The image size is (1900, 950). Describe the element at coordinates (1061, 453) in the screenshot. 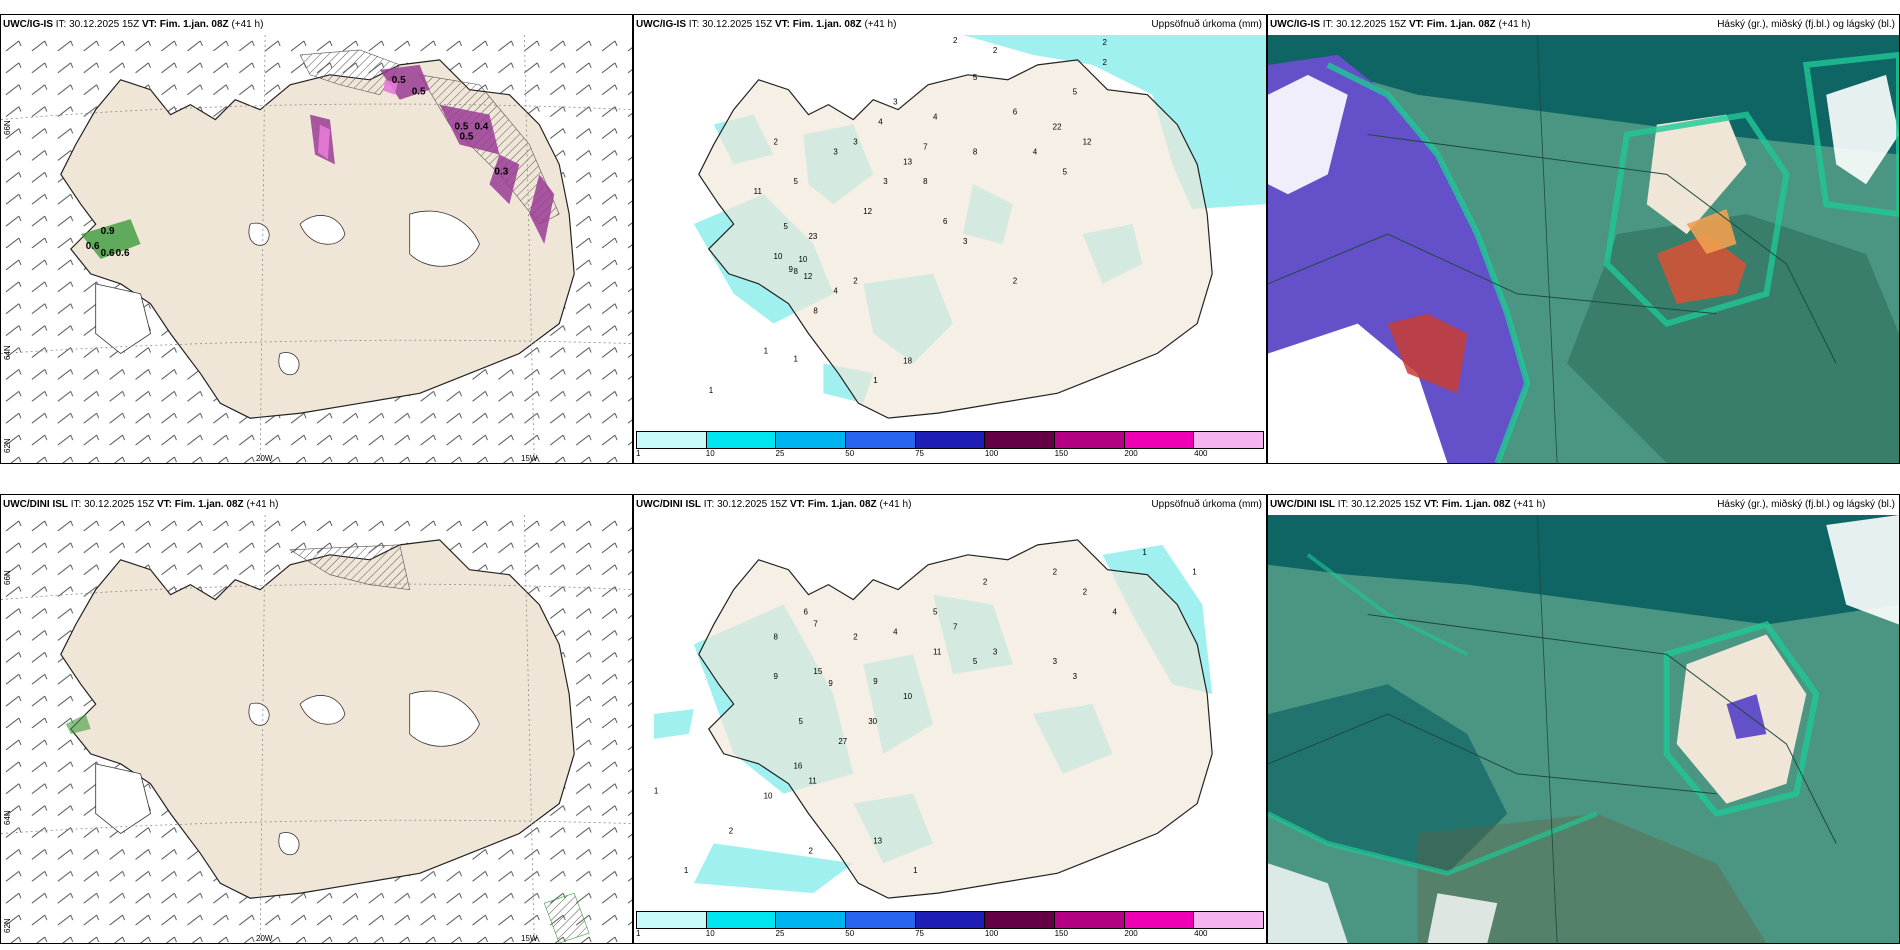

I see `colorbar-tick: 150` at that location.